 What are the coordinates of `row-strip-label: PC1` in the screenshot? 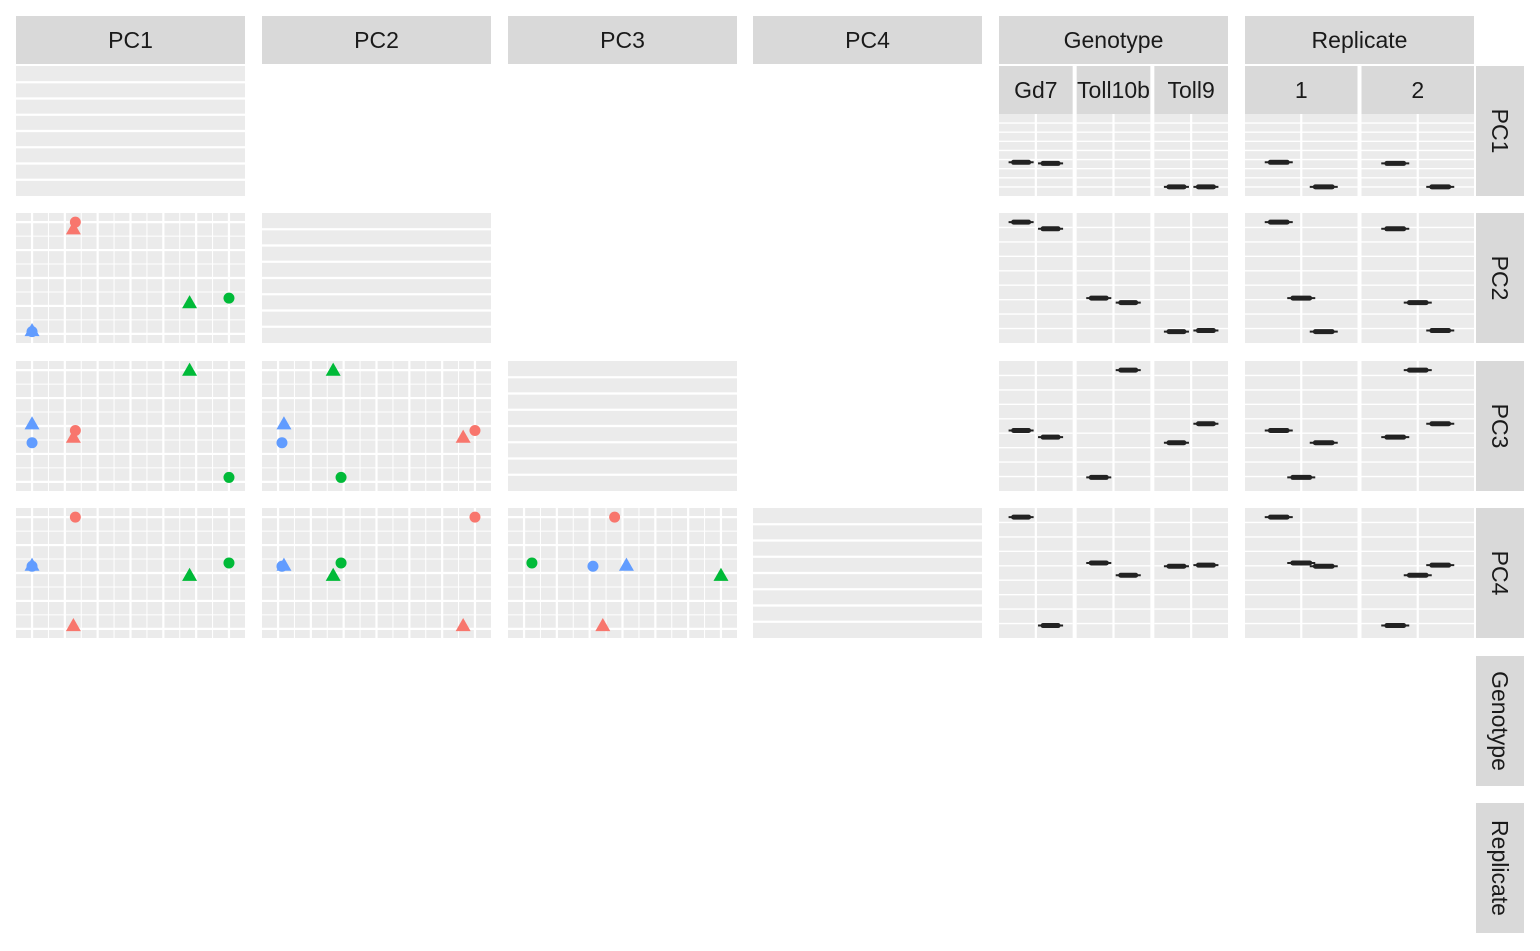 It's located at (1500, 131).